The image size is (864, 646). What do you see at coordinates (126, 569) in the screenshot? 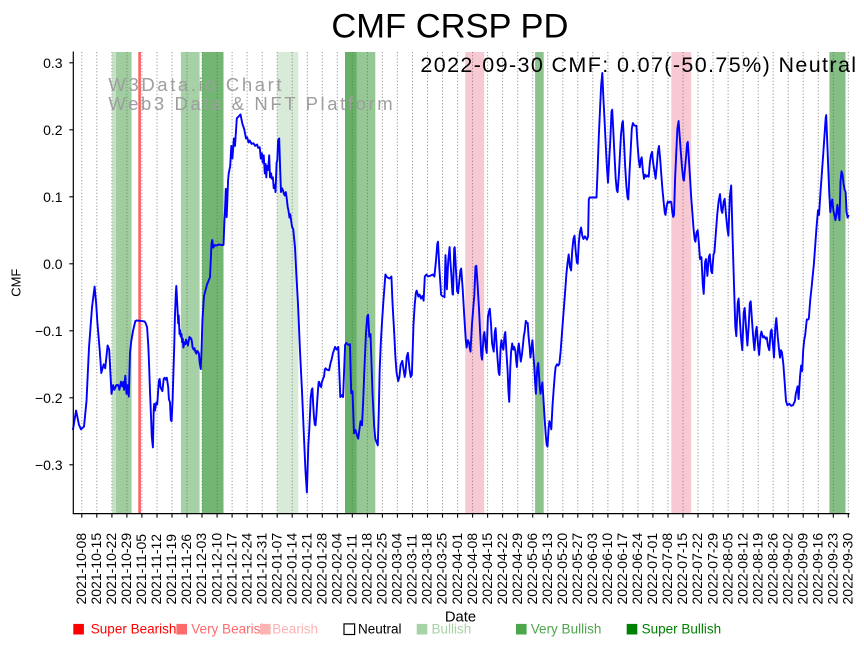
I see `svg-text: 2021-10-29` at bounding box center [126, 569].